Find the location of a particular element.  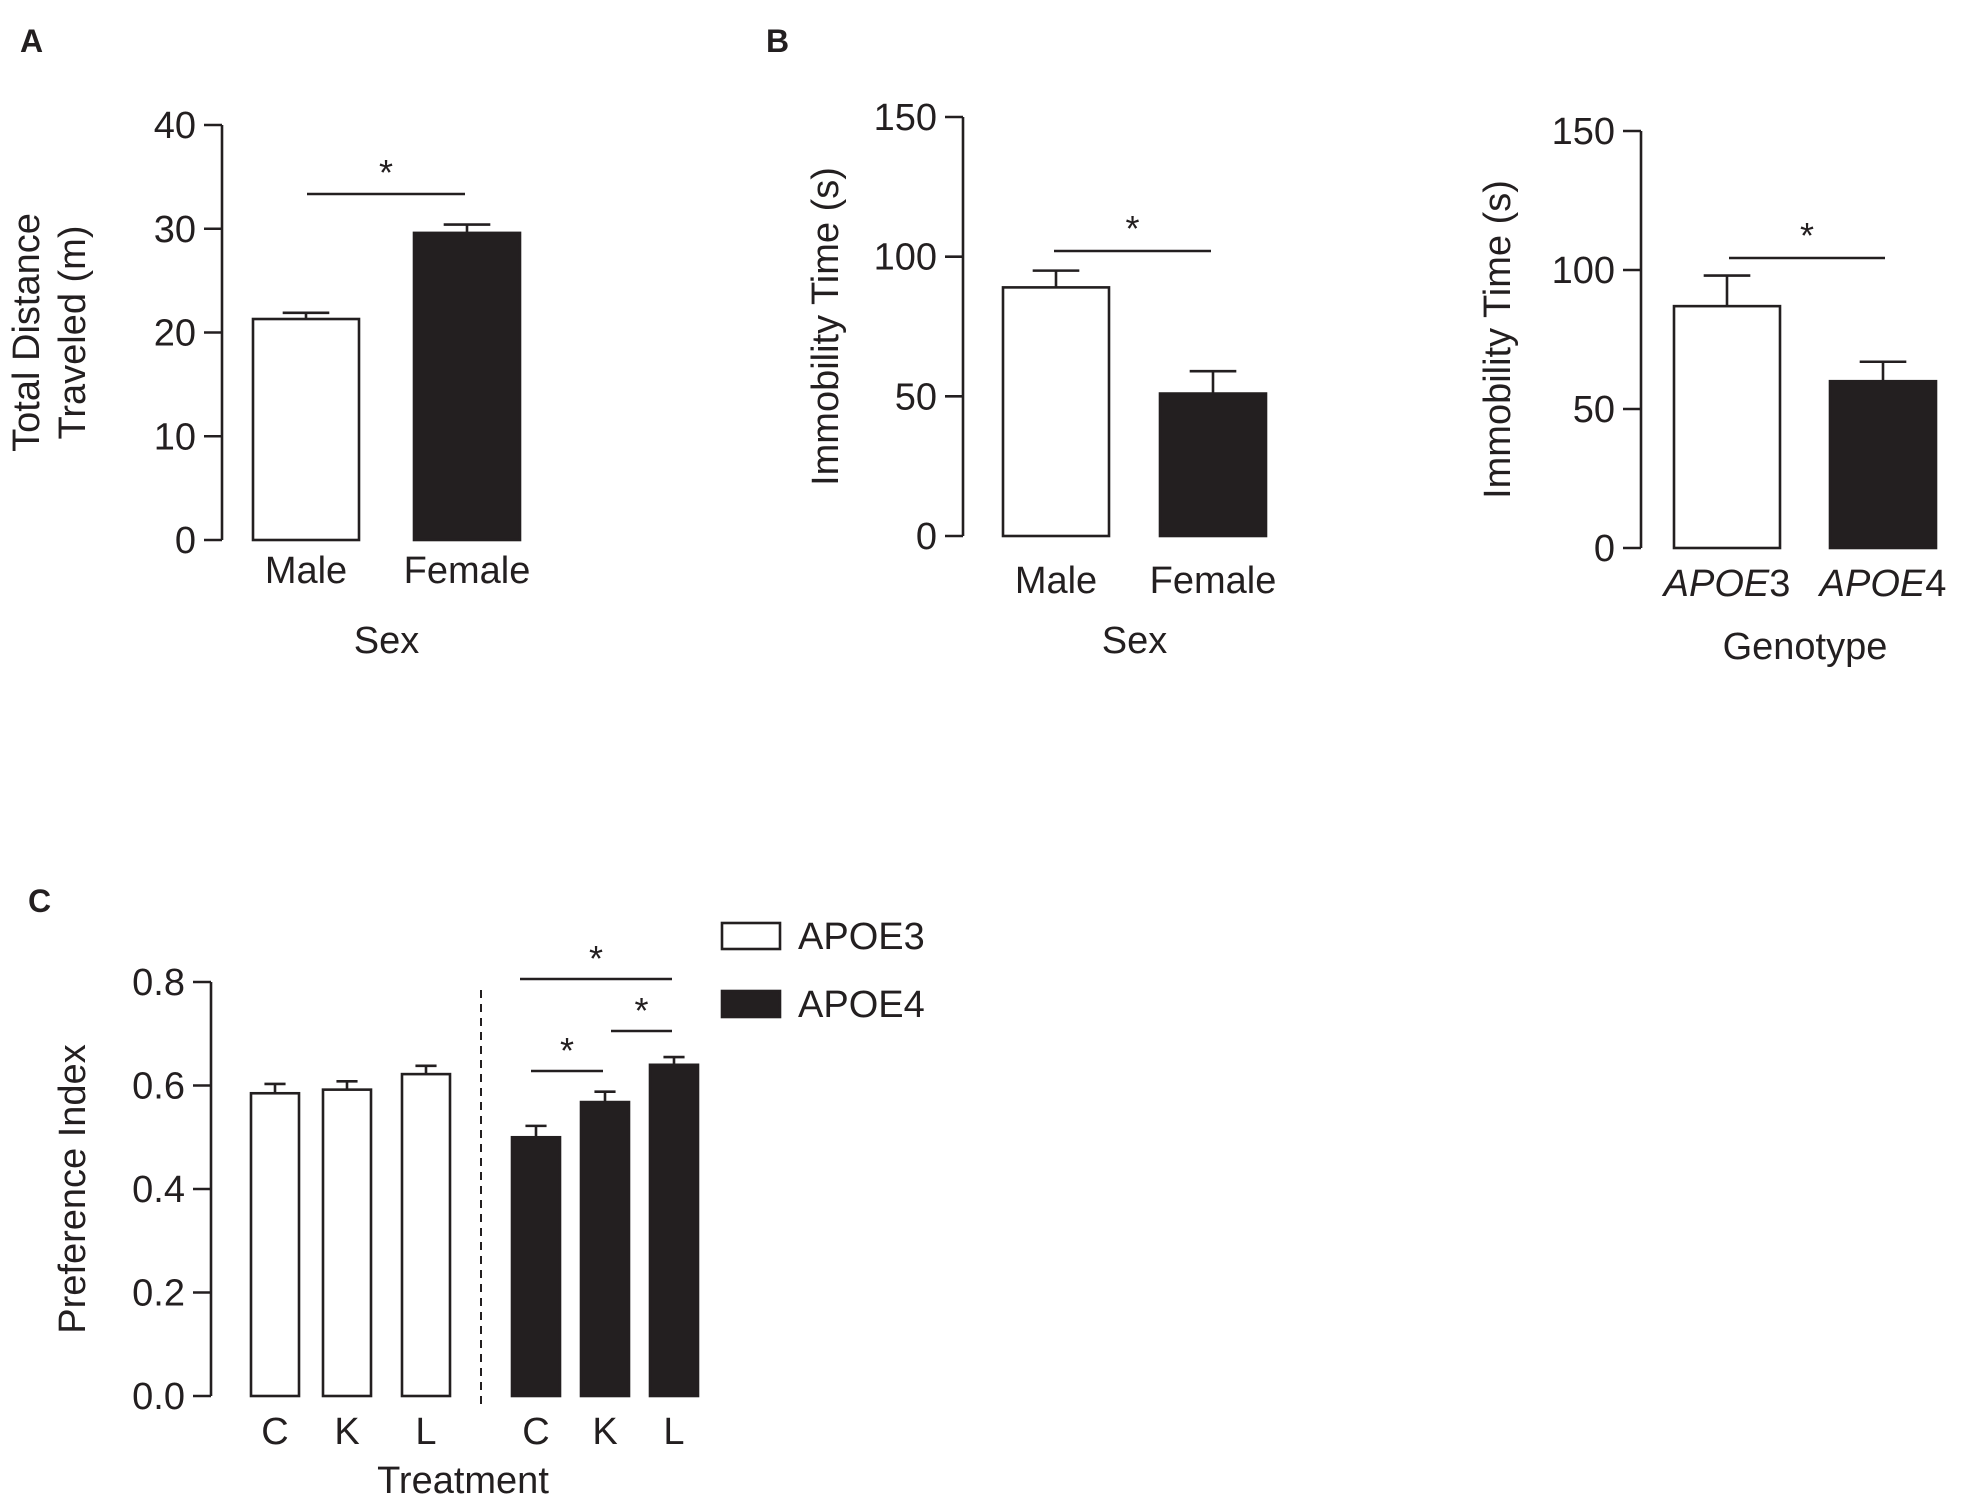

panel-label: A is located at coordinates (31, 41).